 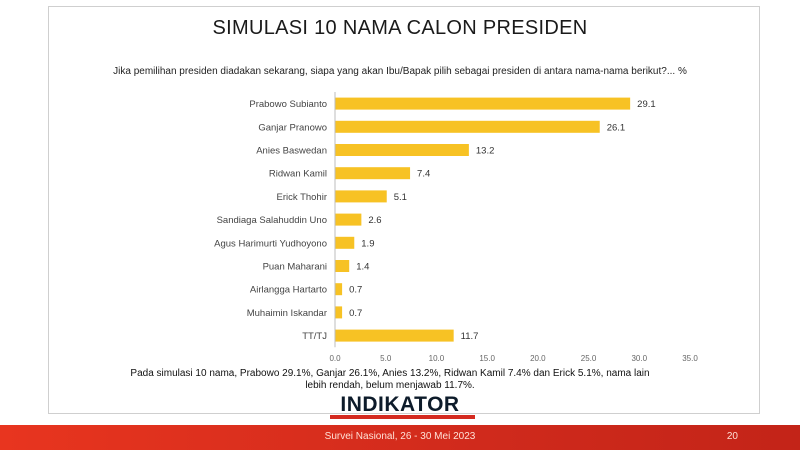 I want to click on logo-text: INDIKATOR, so click(x=400, y=404).